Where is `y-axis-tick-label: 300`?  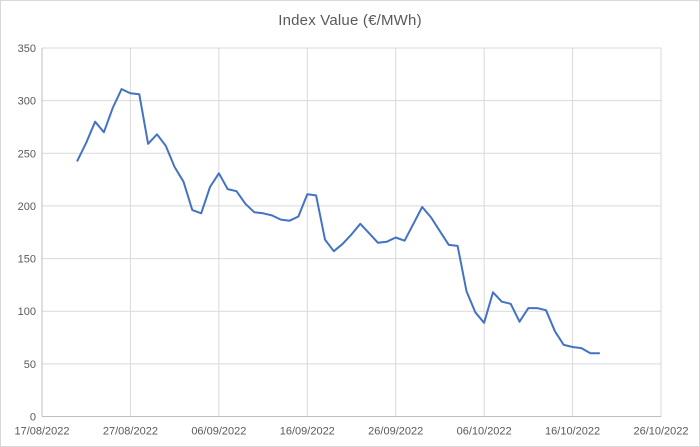 y-axis-tick-label: 300 is located at coordinates (27, 102).